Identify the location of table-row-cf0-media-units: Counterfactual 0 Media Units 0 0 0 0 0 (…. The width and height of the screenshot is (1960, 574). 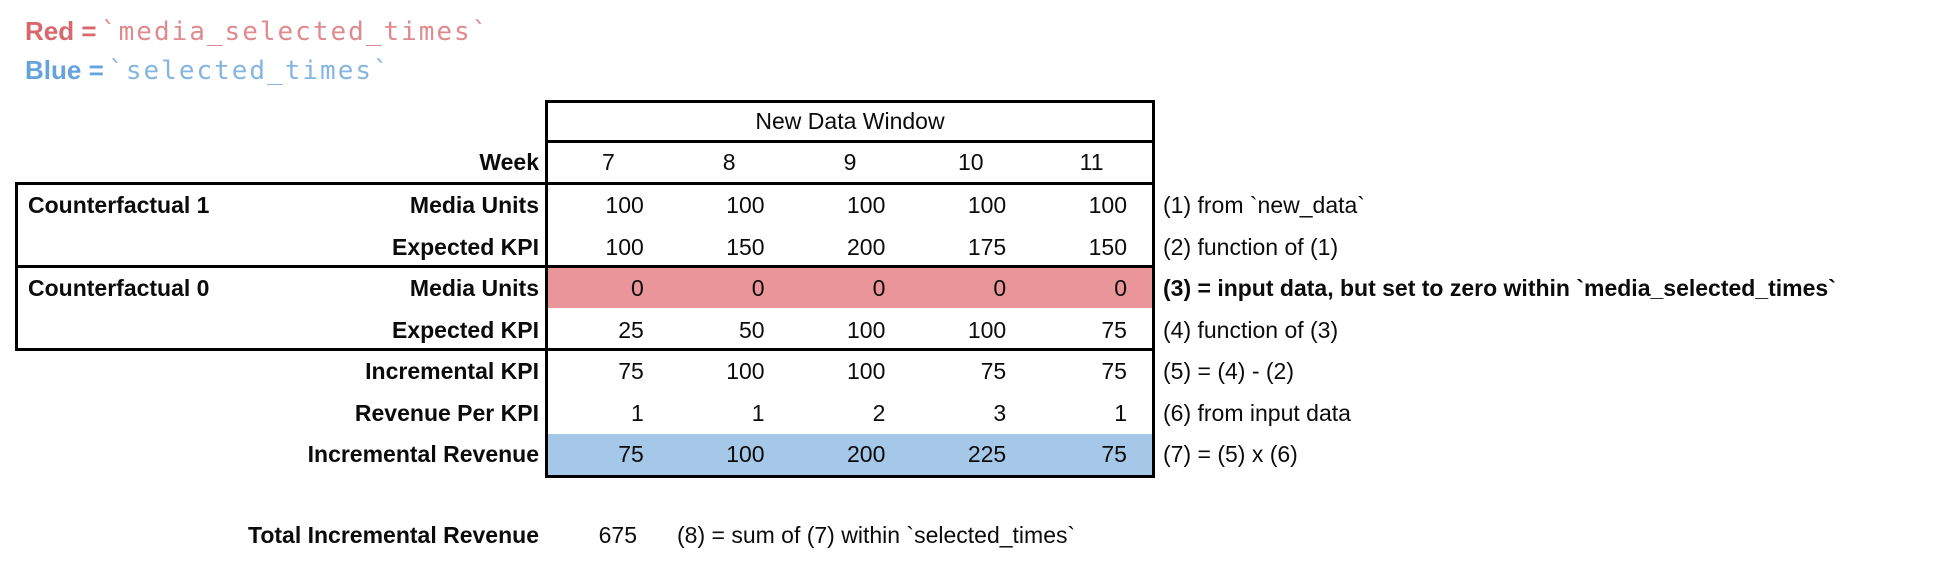
(980, 288).